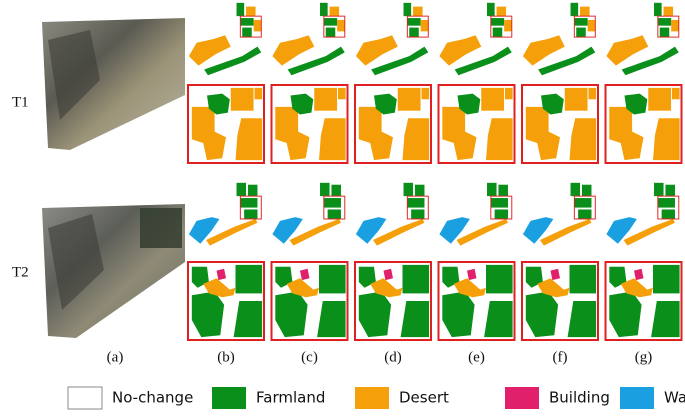 This screenshot has width=685, height=418. Describe the element at coordinates (152, 398) in the screenshot. I see `legend-label: No-change` at that location.